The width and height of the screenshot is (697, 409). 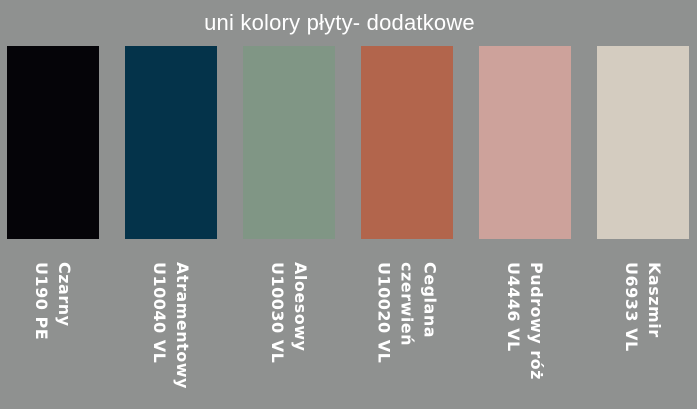 I want to click on swatch-column-aloesowy: Aloesowy U10030 VL, so click(x=289, y=217).